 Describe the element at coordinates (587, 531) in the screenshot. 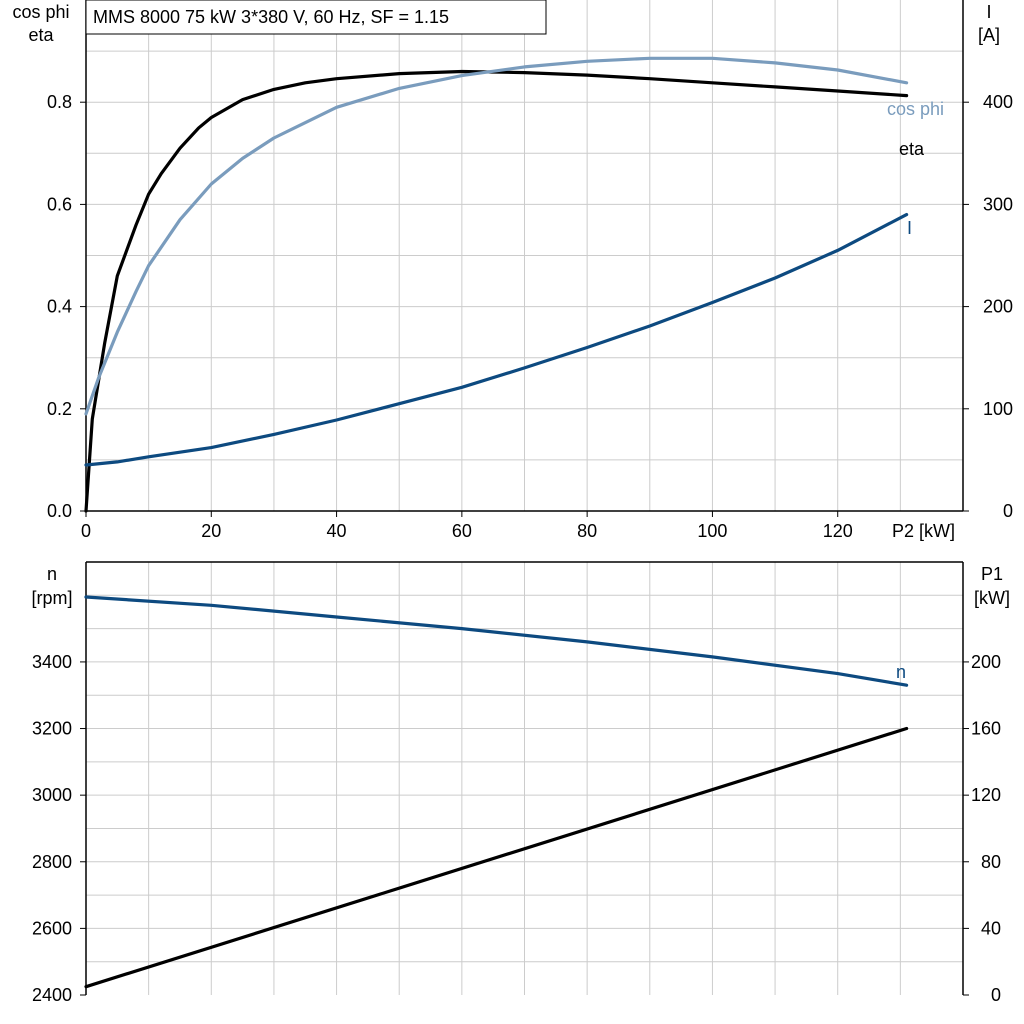

I see `x-tick-label: 80` at that location.